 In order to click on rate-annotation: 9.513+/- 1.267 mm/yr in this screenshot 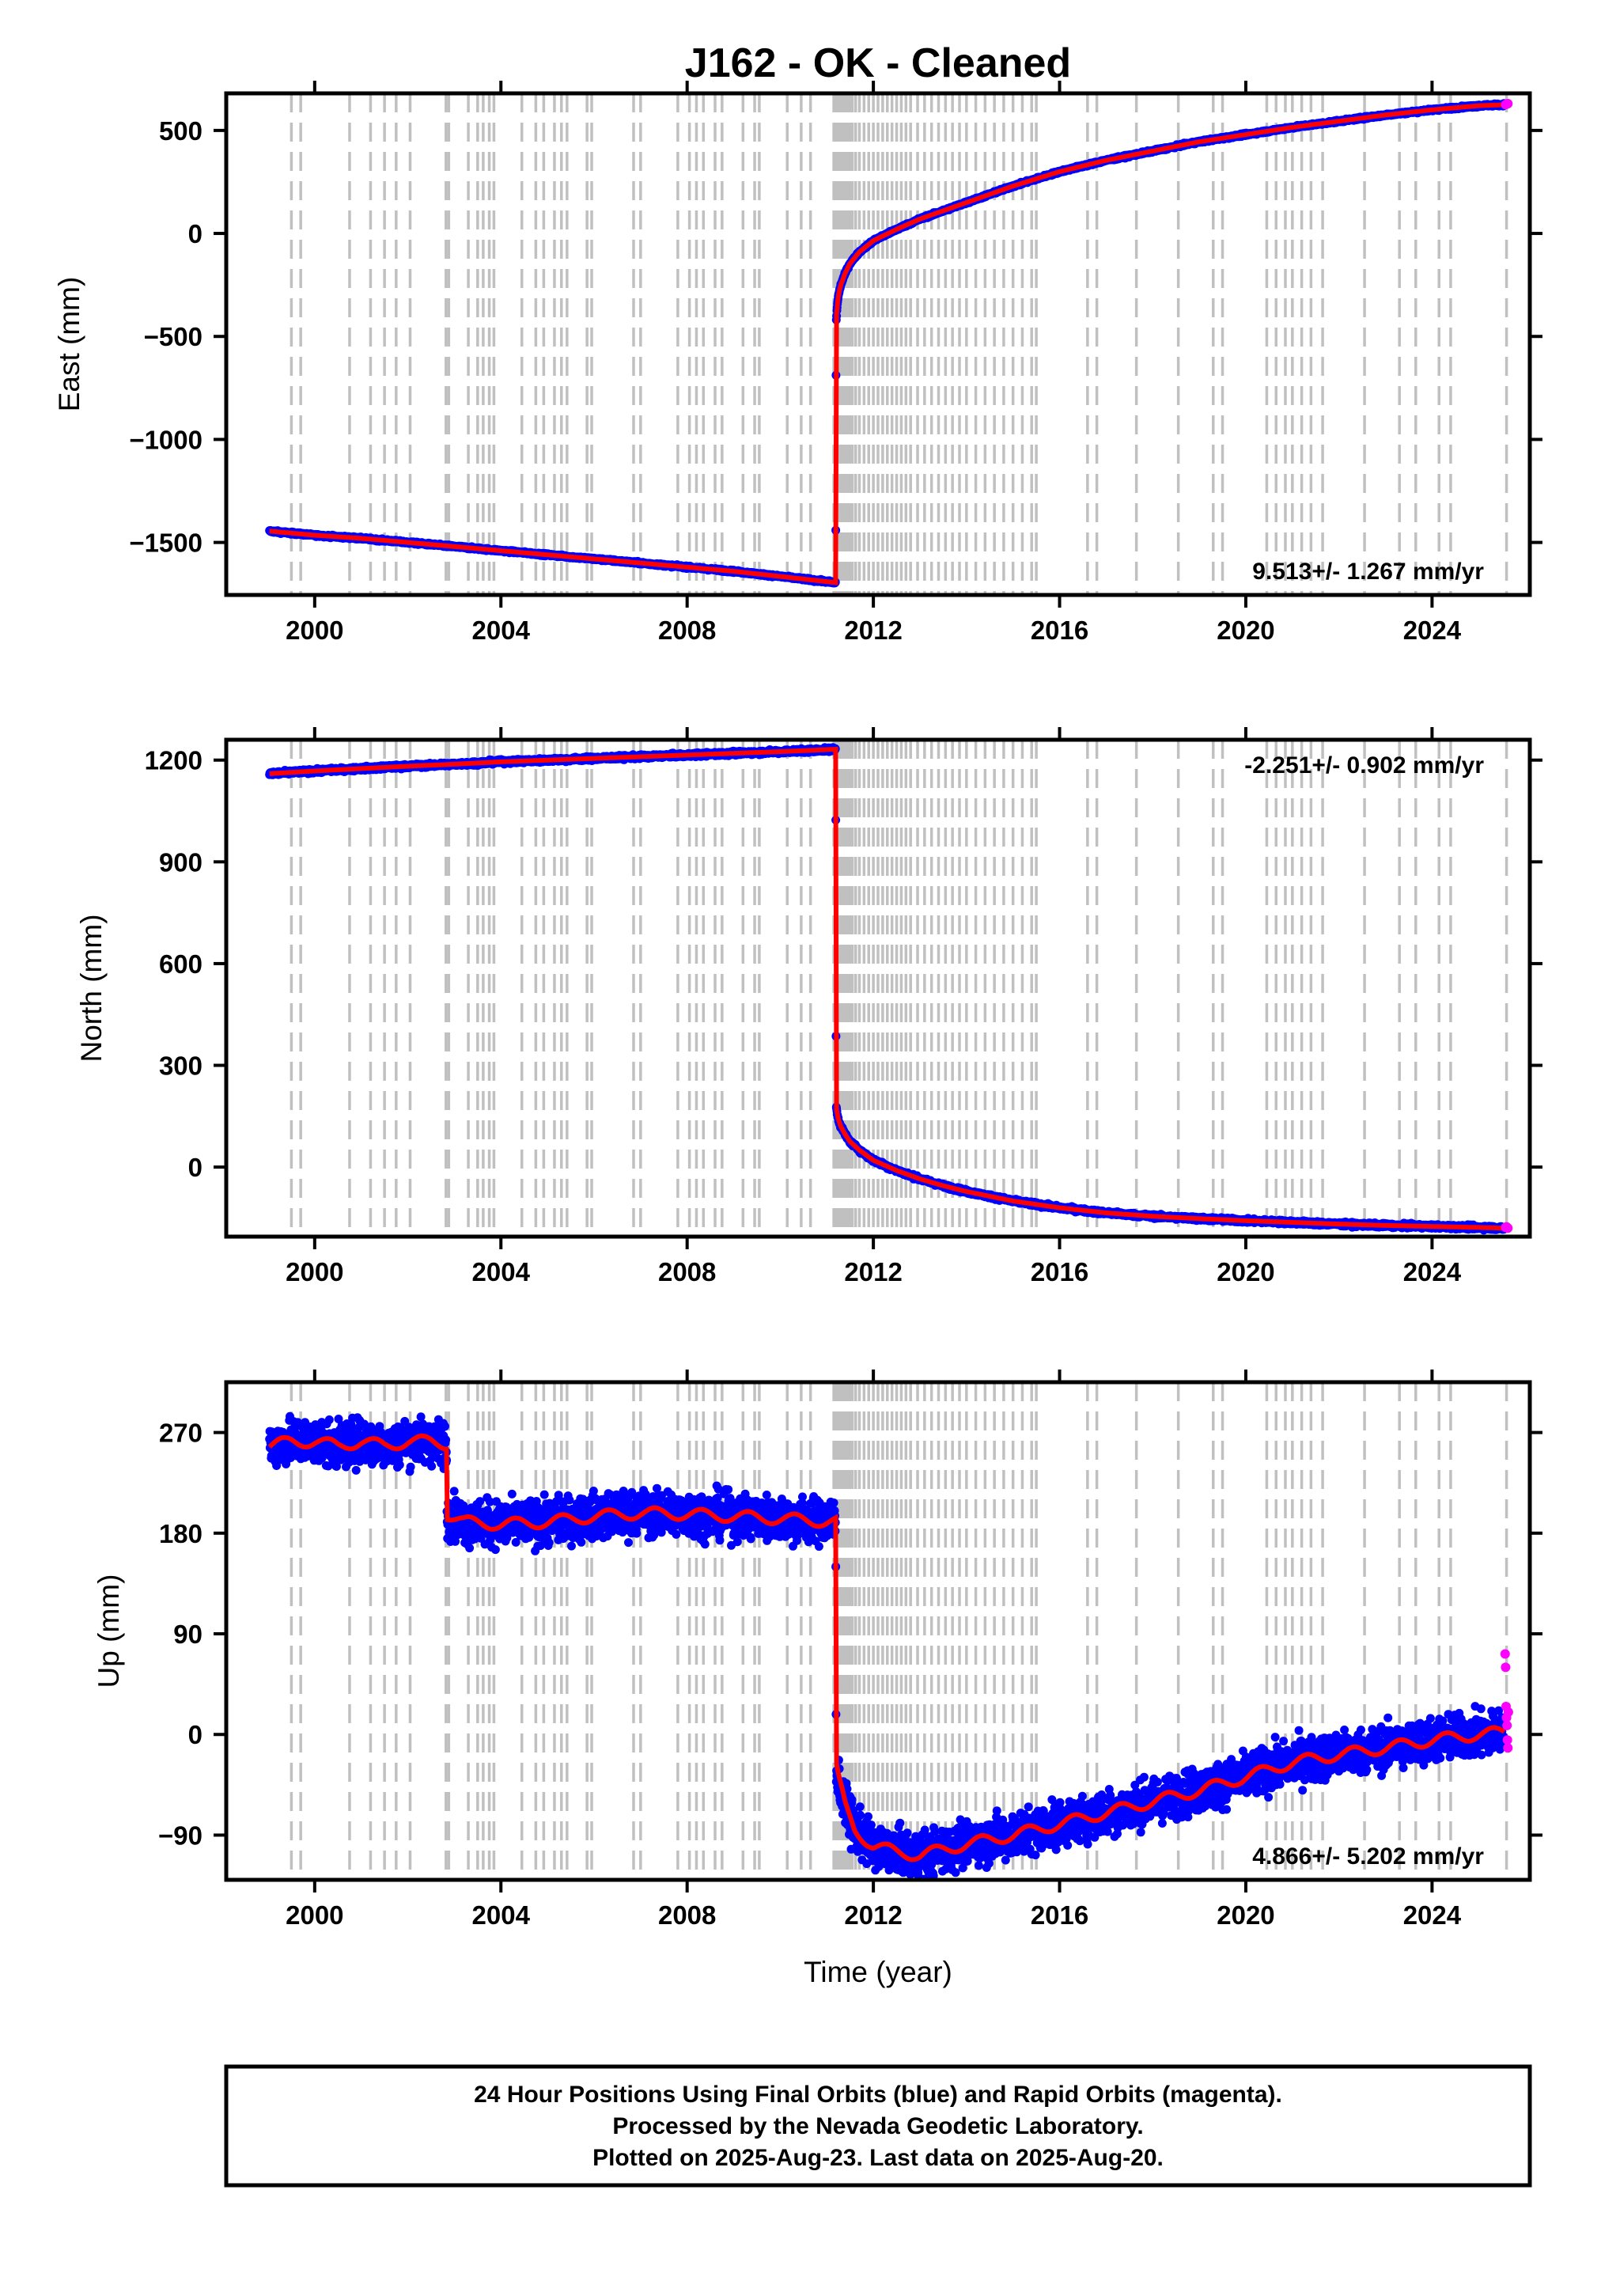, I will do `click(1368, 572)`.